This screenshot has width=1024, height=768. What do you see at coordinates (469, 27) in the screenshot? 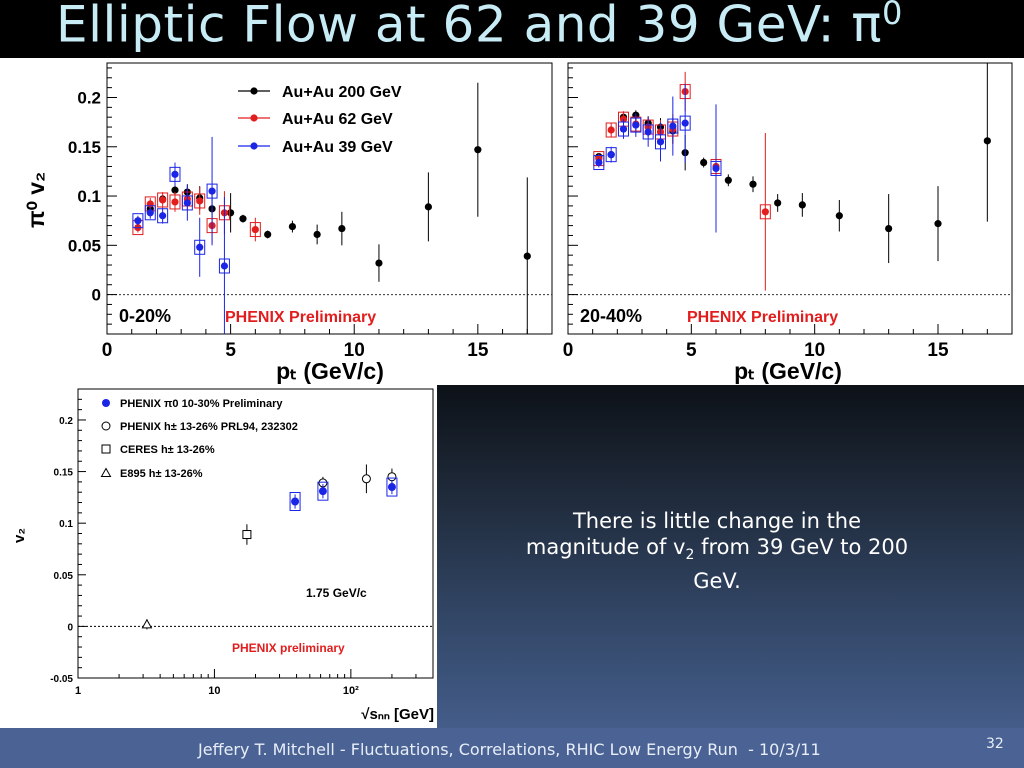
I see `slide-title-text: Elliptic Flow at 62 and 39 GeV: π` at bounding box center [469, 27].